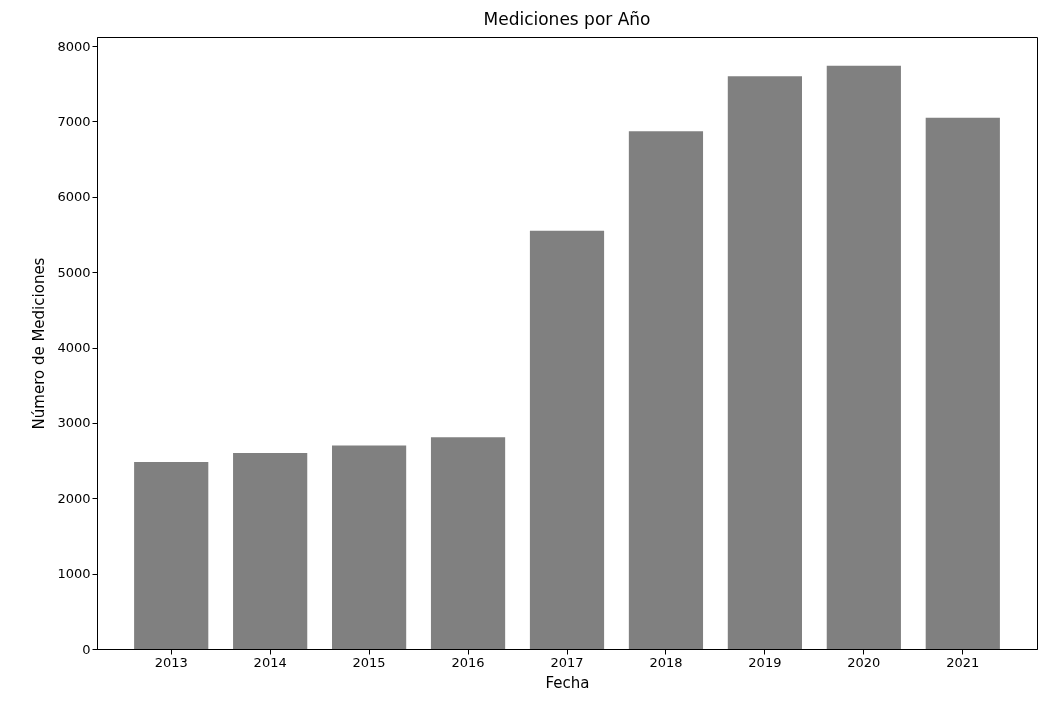  What do you see at coordinates (74, 574) in the screenshot?
I see `y-tick-label: 1000` at bounding box center [74, 574].